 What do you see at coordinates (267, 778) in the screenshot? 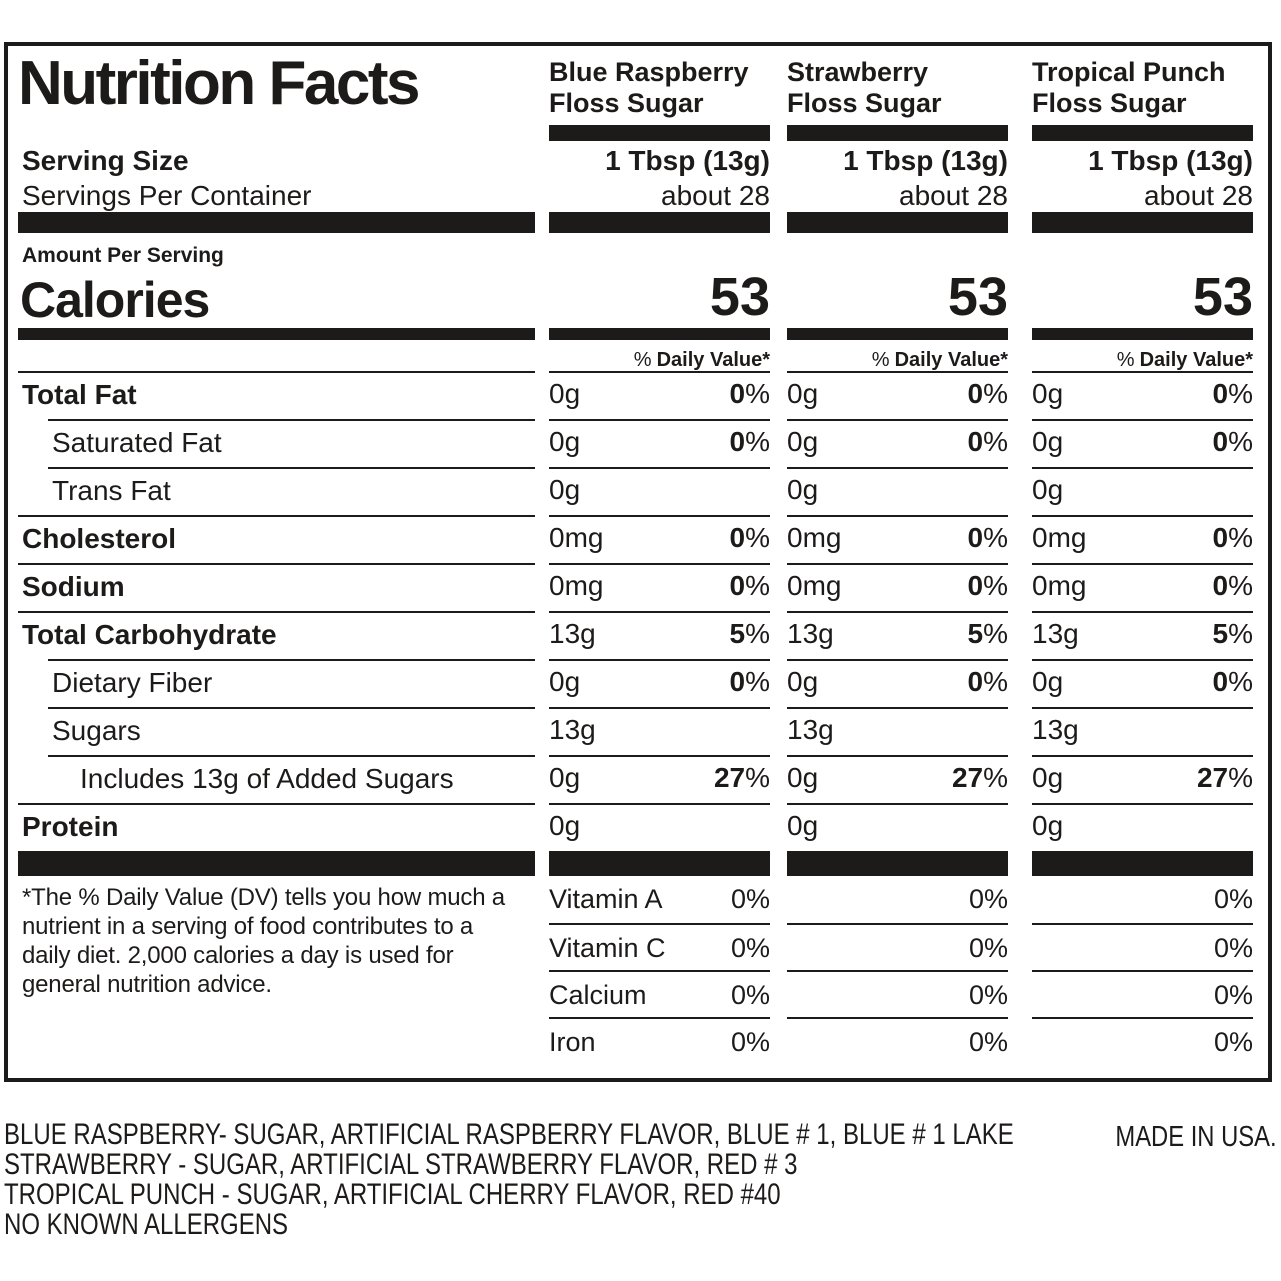
I see `nutrient-label: Includes 13g of Added Sugars` at bounding box center [267, 778].